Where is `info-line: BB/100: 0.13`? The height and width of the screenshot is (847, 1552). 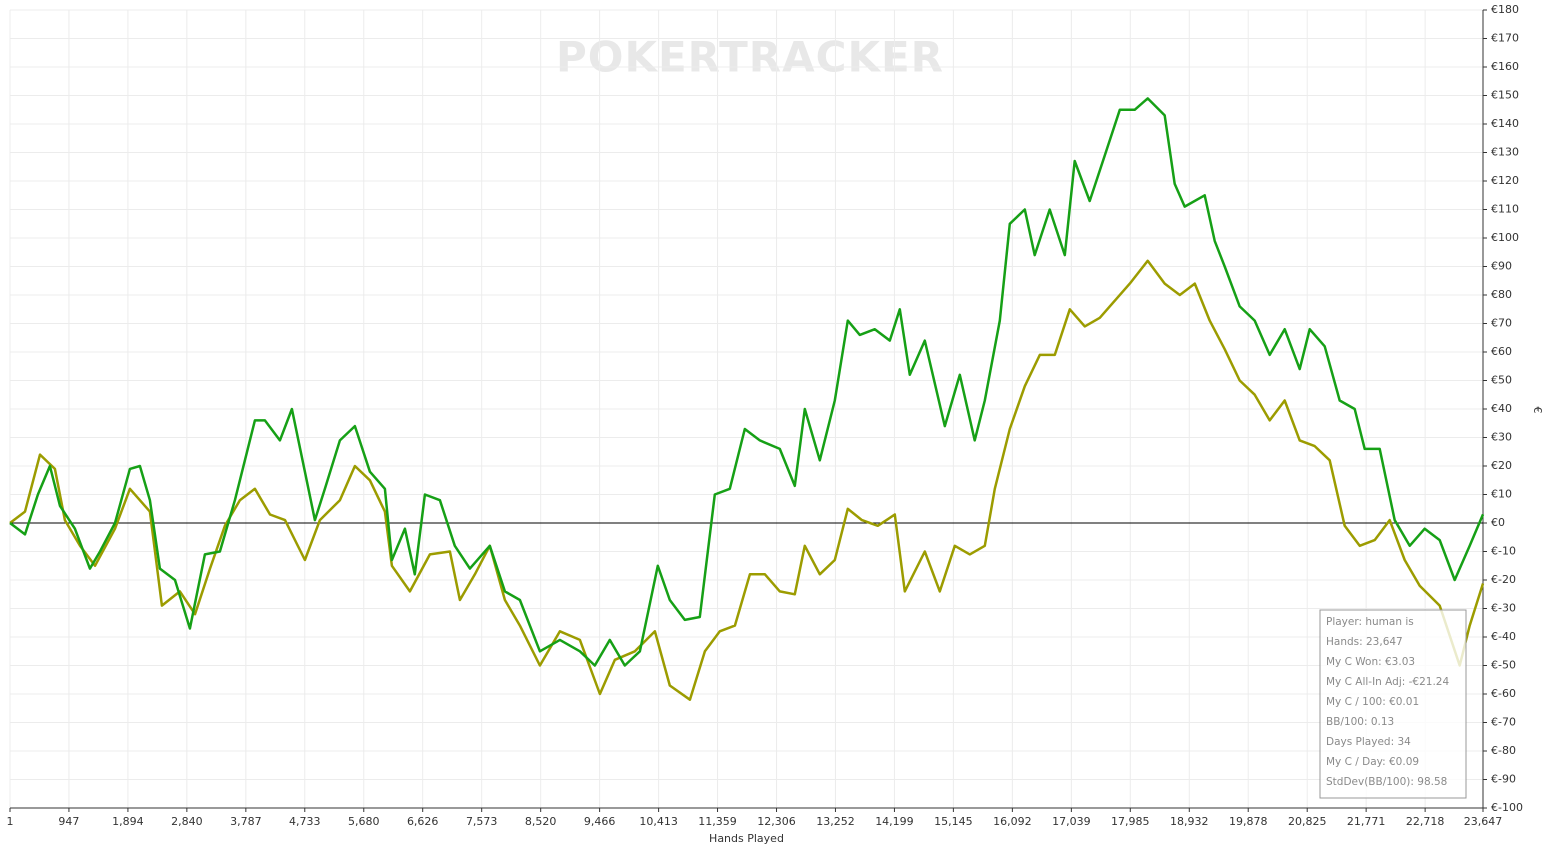 info-line: BB/100: 0.13 is located at coordinates (1360, 722).